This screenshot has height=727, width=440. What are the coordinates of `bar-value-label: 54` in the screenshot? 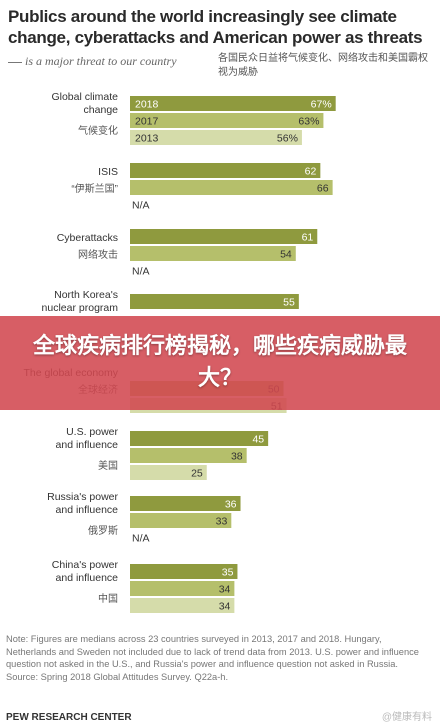 It's located at (286, 255).